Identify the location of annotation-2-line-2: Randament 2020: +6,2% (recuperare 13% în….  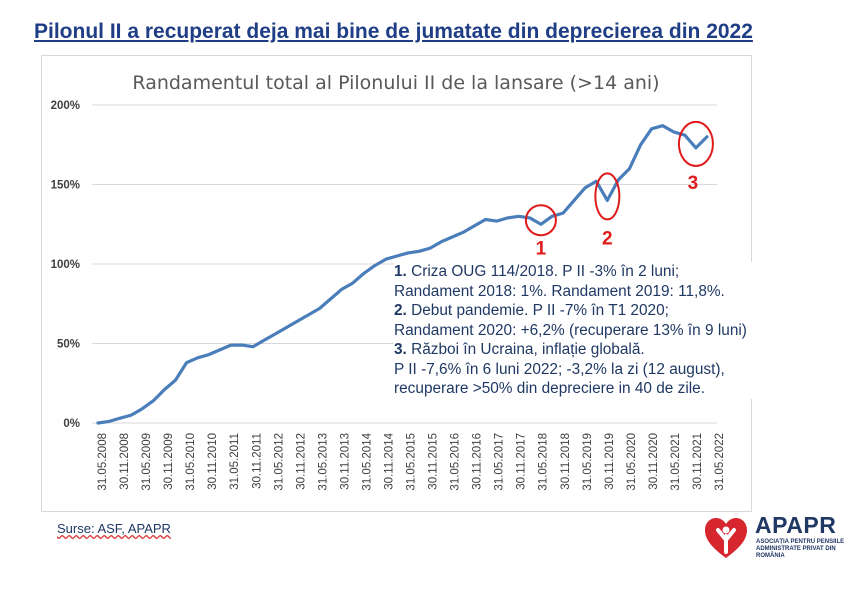
(570, 330).